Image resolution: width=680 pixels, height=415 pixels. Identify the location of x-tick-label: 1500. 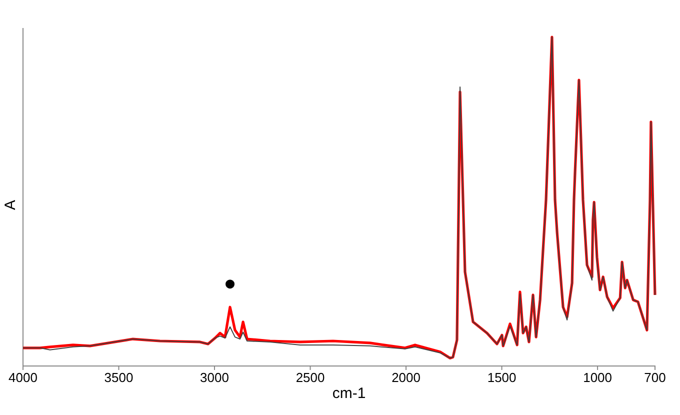
(501, 378).